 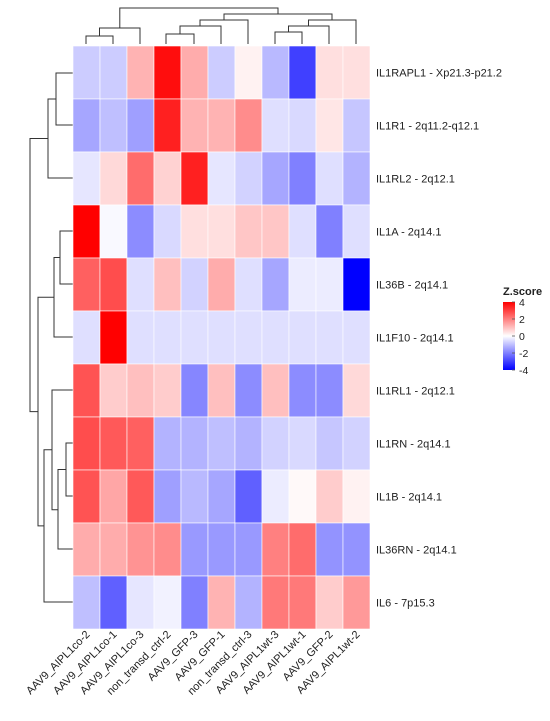 I want to click on legend-tick-label: -2, so click(x=523, y=354).